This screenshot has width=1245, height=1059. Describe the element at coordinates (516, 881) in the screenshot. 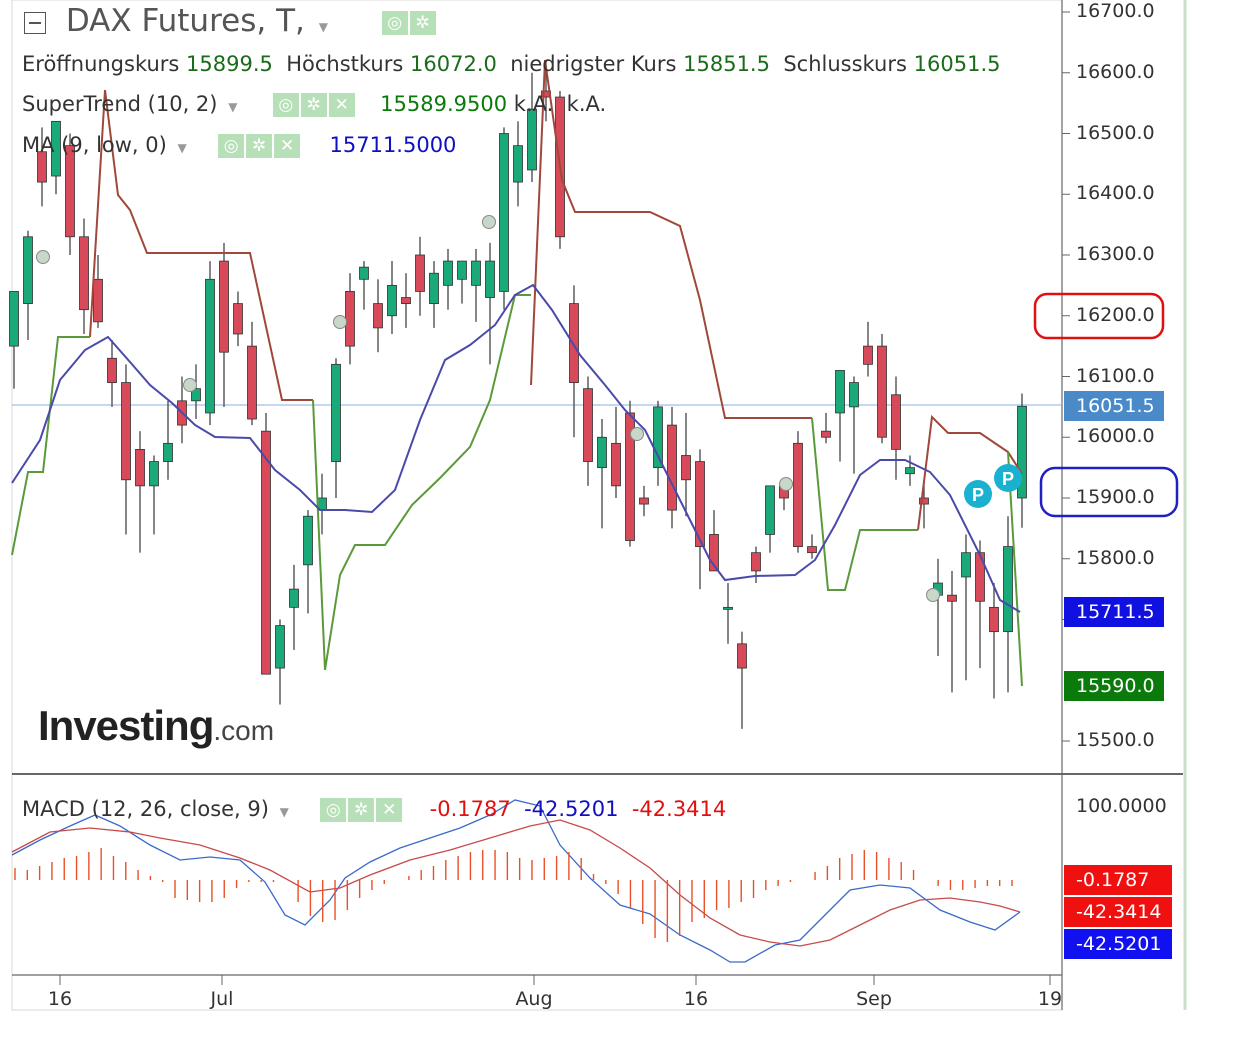

I see `macd-line` at that location.